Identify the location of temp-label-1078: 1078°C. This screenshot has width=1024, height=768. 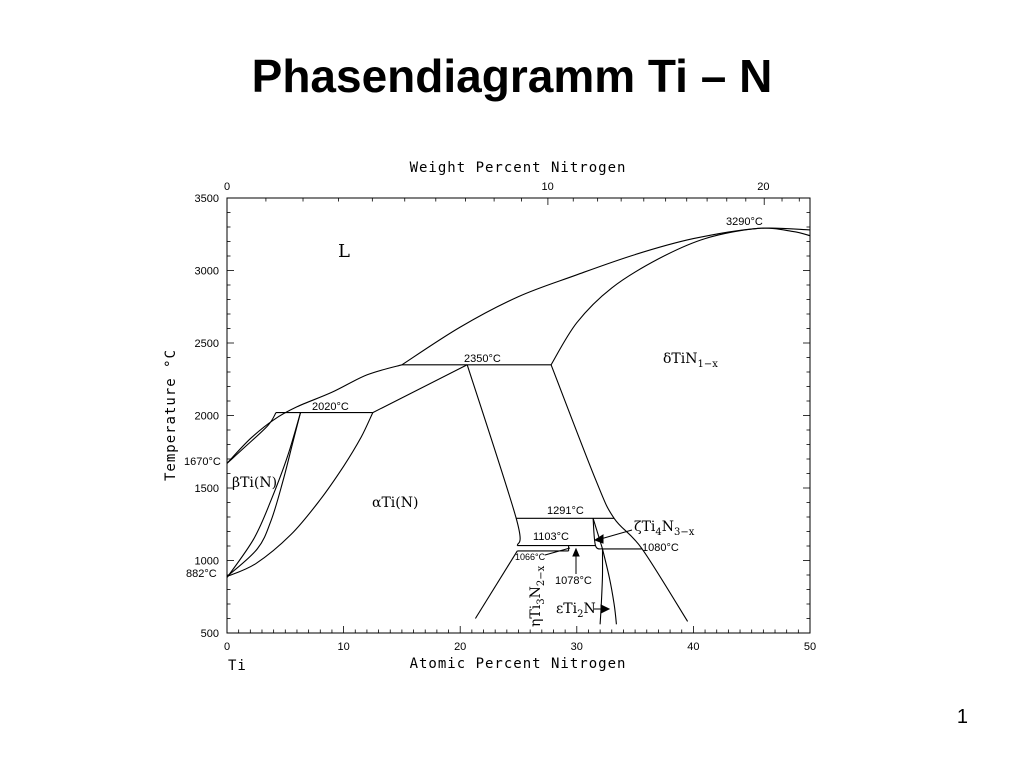
(573, 581).